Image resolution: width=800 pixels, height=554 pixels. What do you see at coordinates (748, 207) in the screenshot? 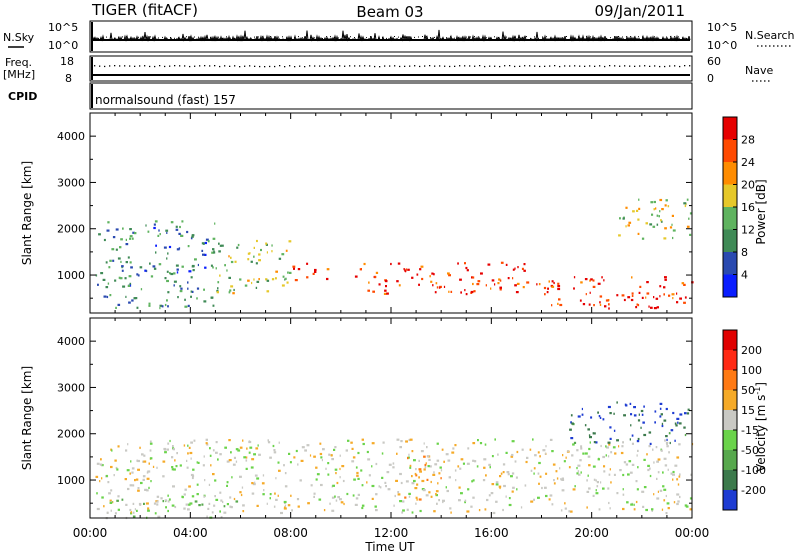
I see `colorbar-tick-label: 16` at bounding box center [748, 207].